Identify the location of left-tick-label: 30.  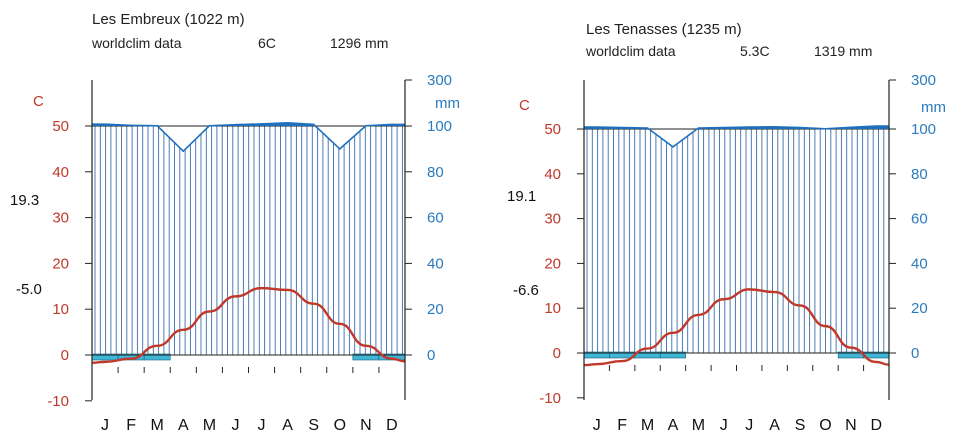
(60, 218).